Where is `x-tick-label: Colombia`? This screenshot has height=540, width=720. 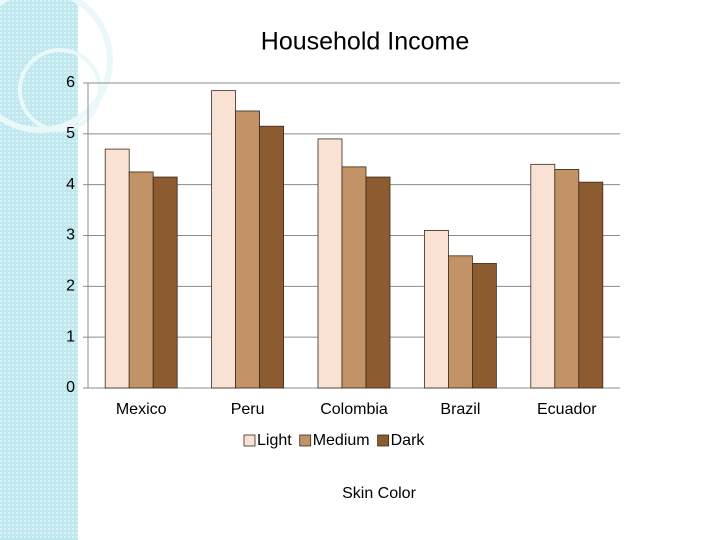
x-tick-label: Colombia is located at coordinates (354, 409).